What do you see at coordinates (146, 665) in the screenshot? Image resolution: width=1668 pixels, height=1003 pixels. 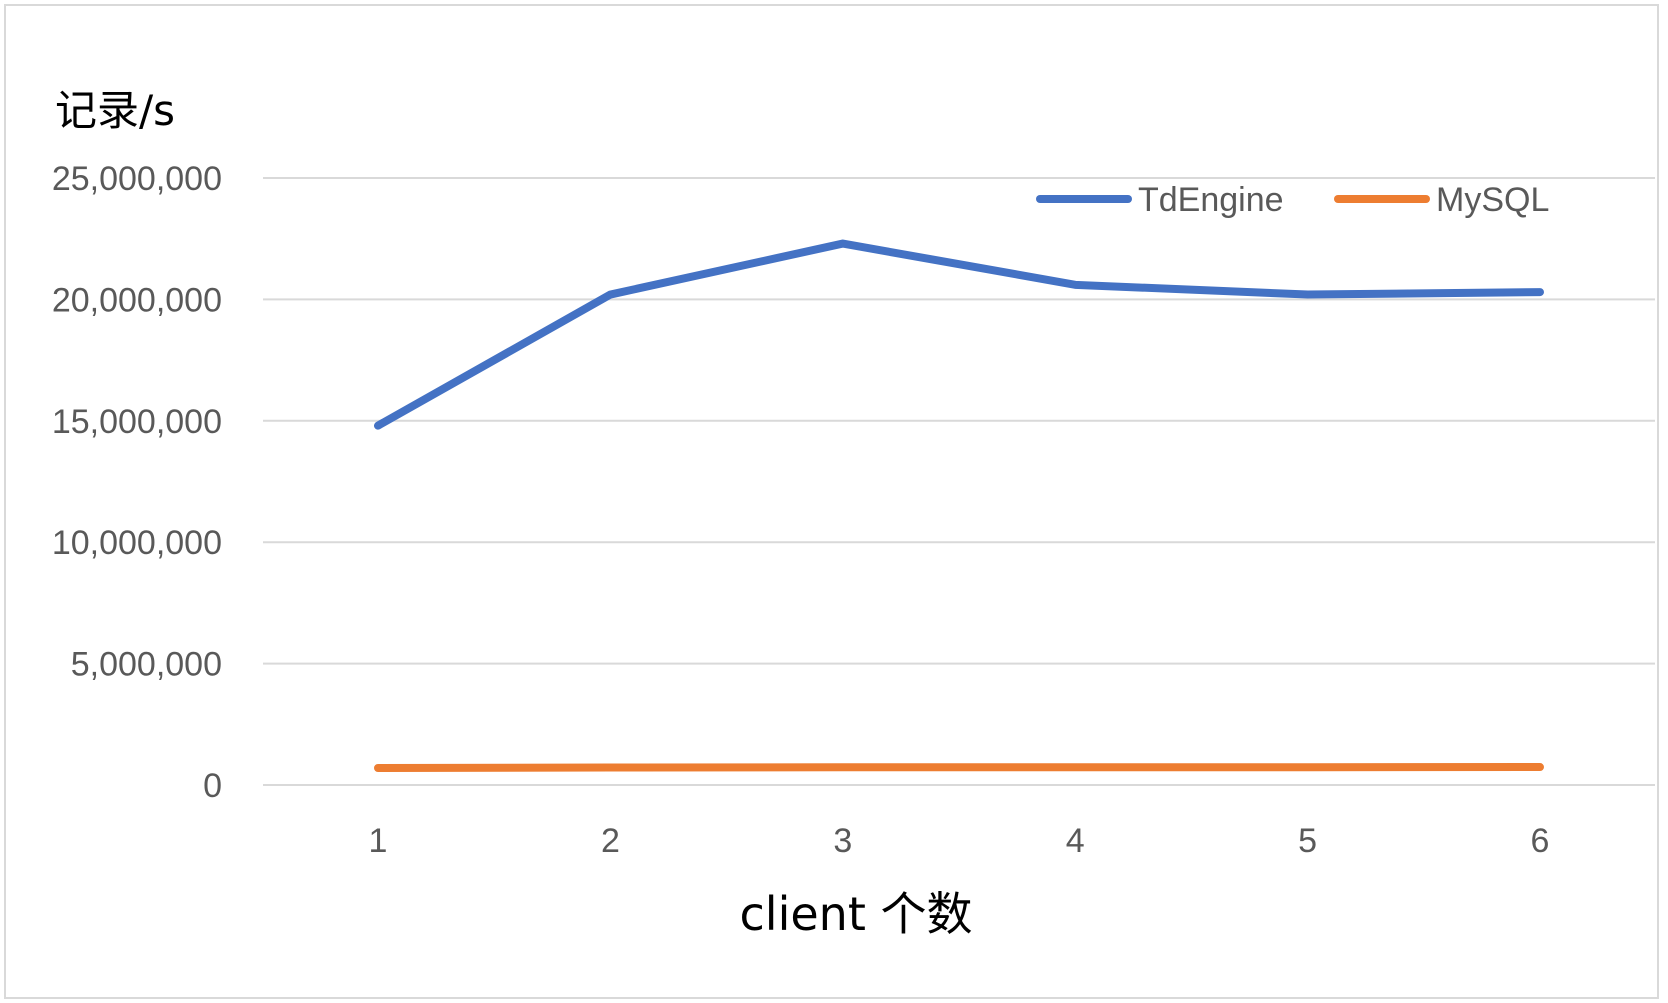 I see `y-tick-label: 5,000,000` at bounding box center [146, 665].